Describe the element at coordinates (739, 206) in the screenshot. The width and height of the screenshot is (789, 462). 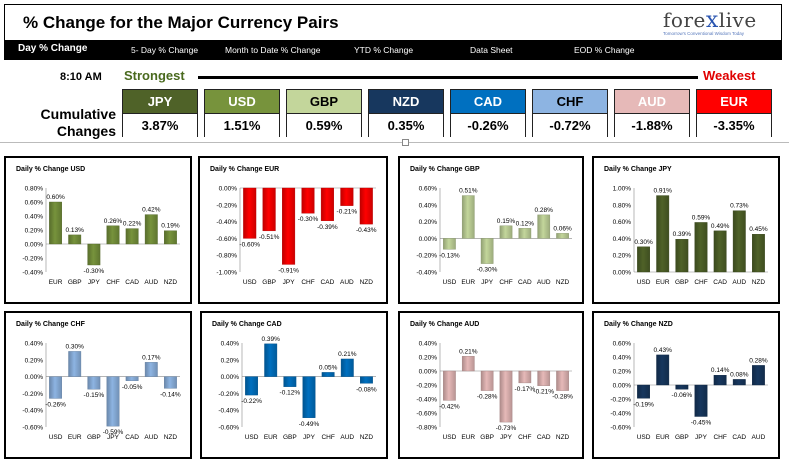
I see `data-label: 0.73%` at that location.